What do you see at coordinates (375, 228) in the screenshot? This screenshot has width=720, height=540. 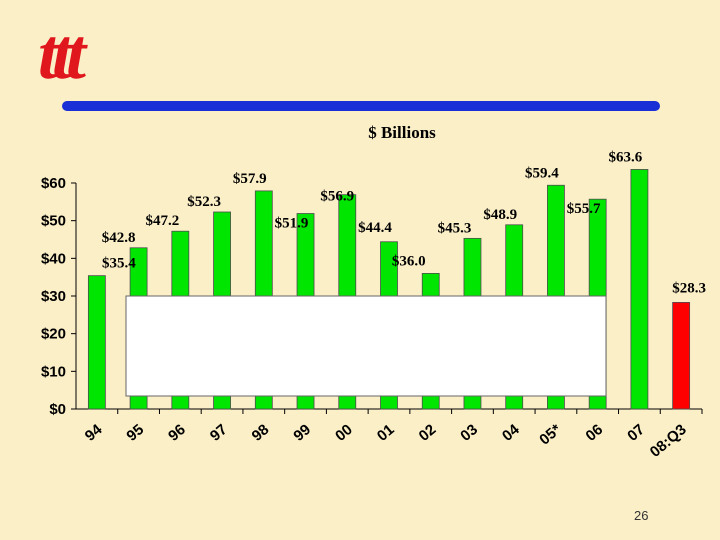 I see `data-label: $44.4` at bounding box center [375, 228].